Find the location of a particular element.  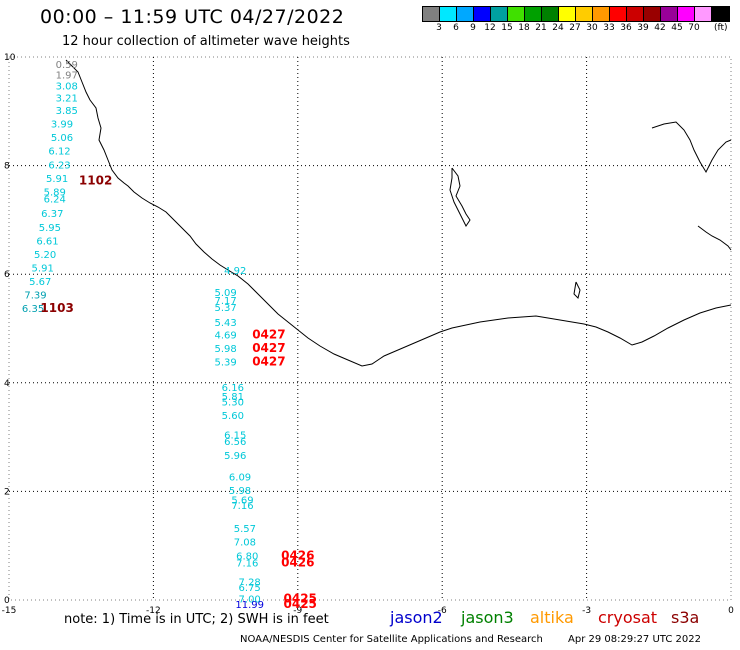

wave-height-legend: 3 6 9 12 15 18 21 24 27 30 33 36 39 42 45 70 (ft) is located at coordinates (576, 19).